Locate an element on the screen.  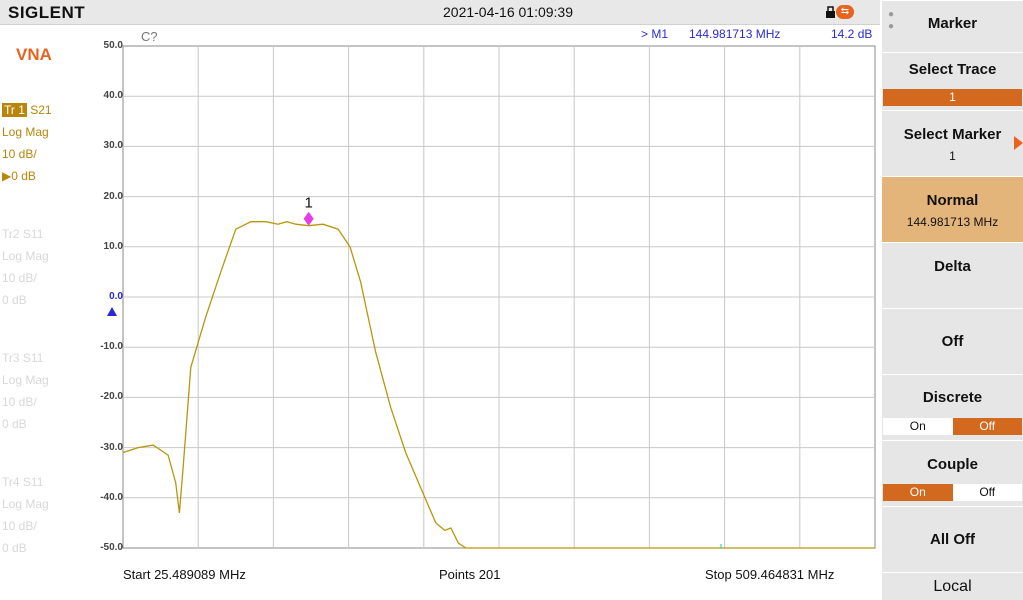
delta-button: Delta is located at coordinates (952, 275).